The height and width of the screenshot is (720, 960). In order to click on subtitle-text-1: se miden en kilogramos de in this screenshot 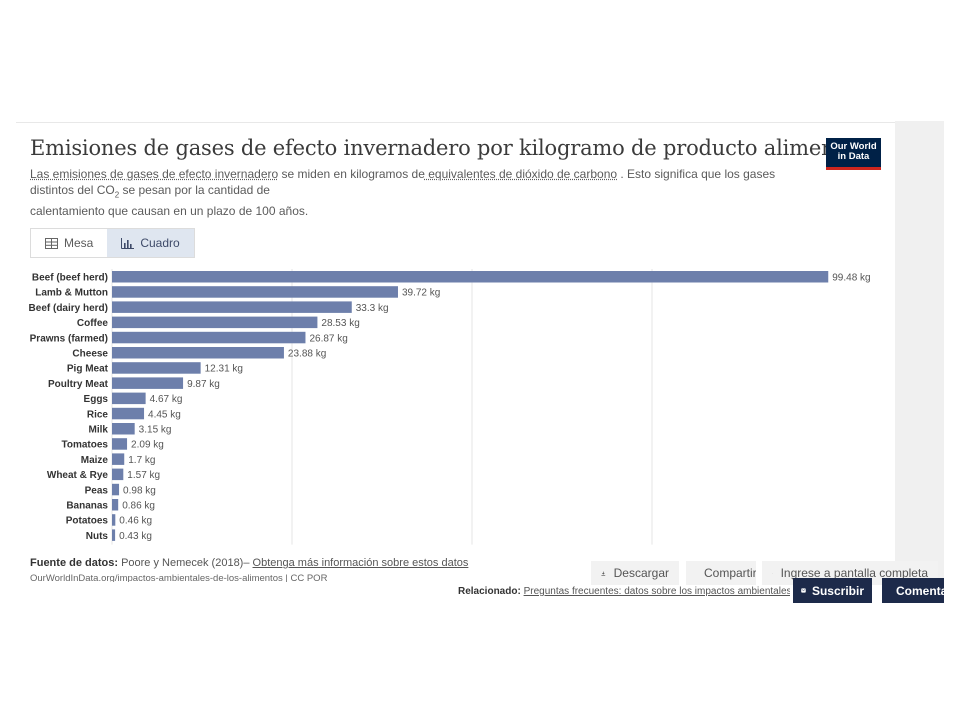, I will do `click(351, 174)`.